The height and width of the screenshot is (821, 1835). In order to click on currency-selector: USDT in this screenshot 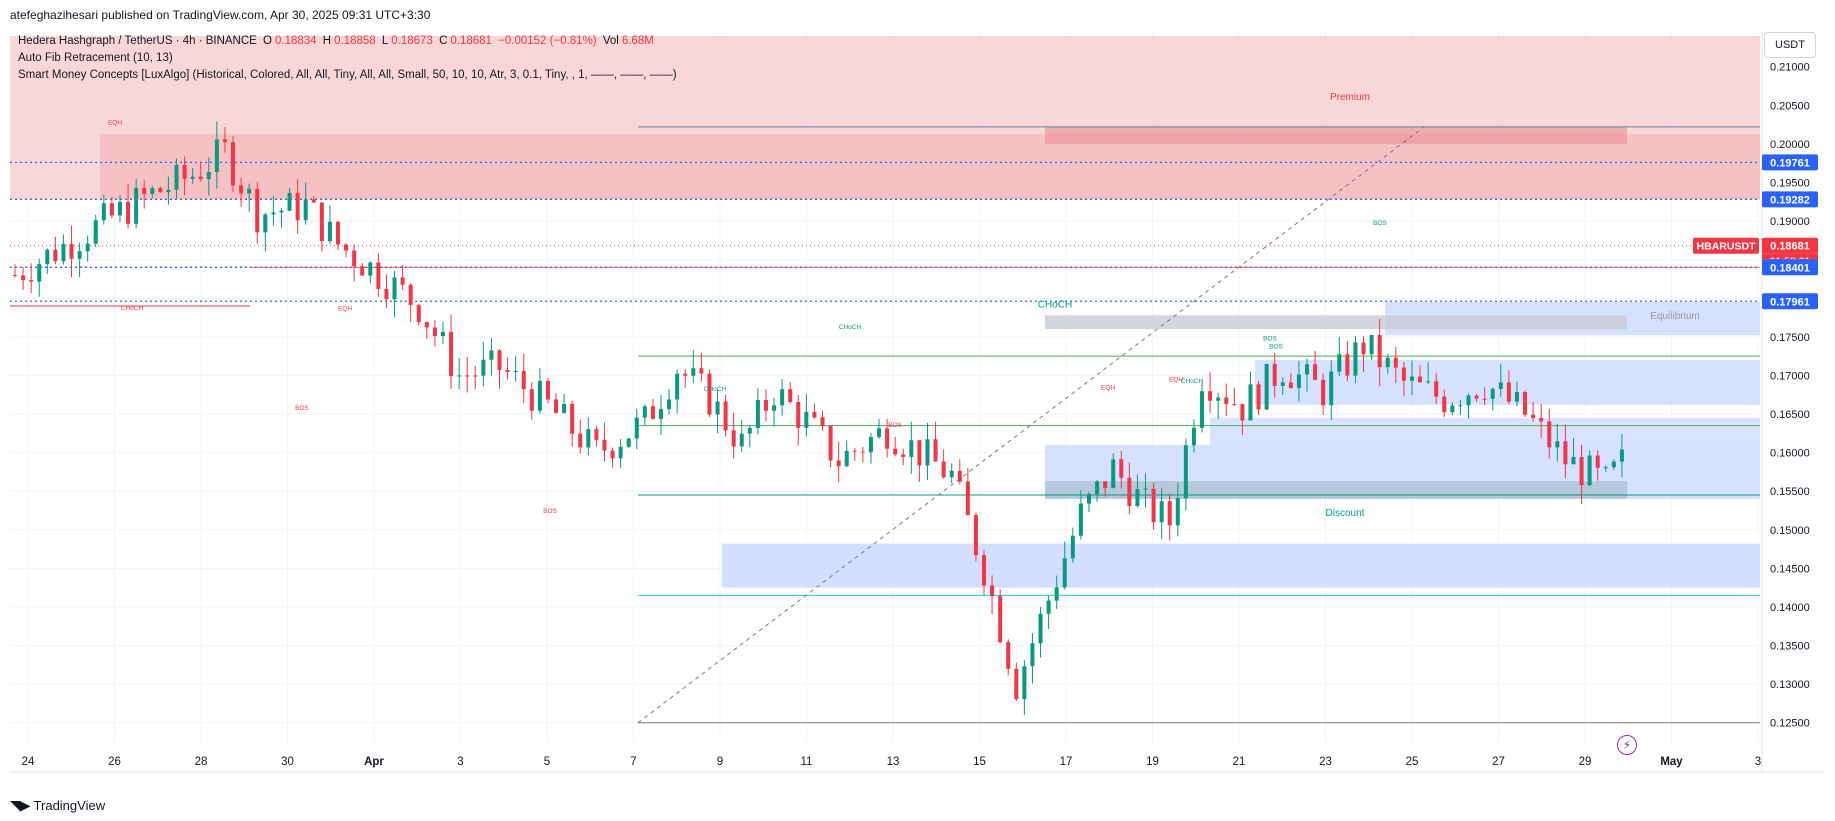, I will do `click(1790, 45)`.